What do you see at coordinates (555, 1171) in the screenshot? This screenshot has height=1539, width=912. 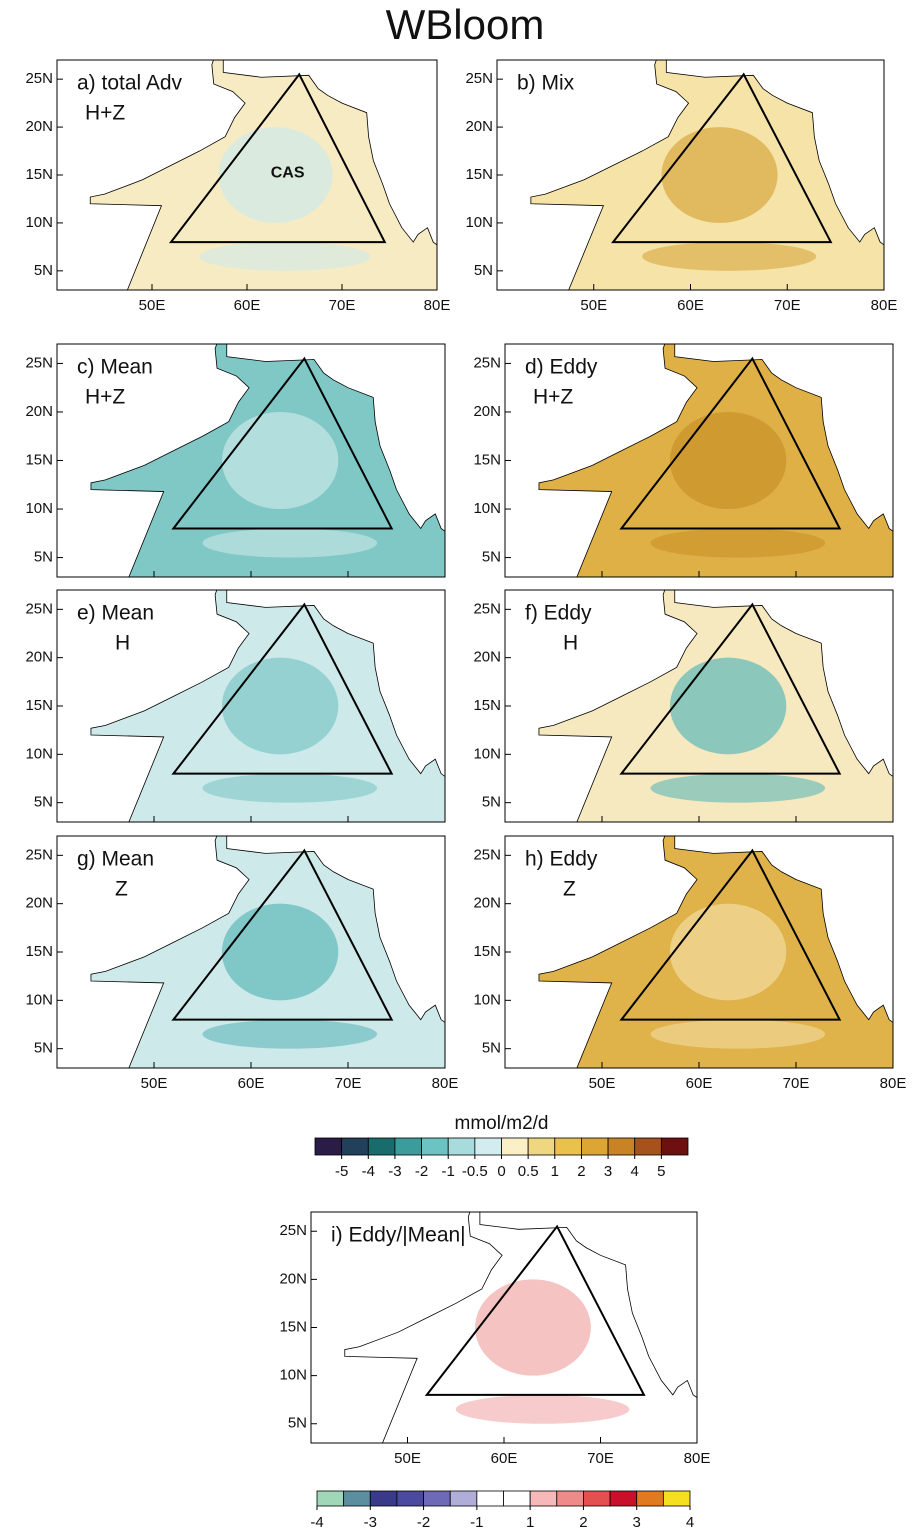 I see `colorbar-tick-label: 1` at bounding box center [555, 1171].